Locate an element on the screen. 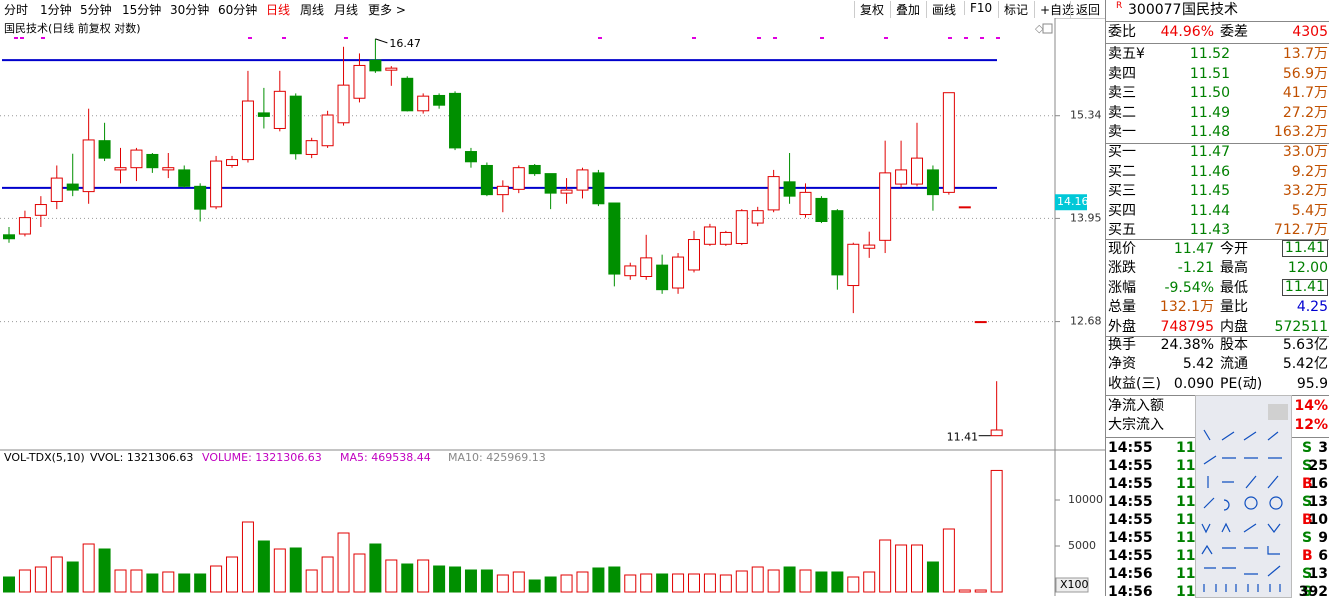 The height and width of the screenshot is (598, 1329). toolbar-button: 画线 is located at coordinates (943, 9).